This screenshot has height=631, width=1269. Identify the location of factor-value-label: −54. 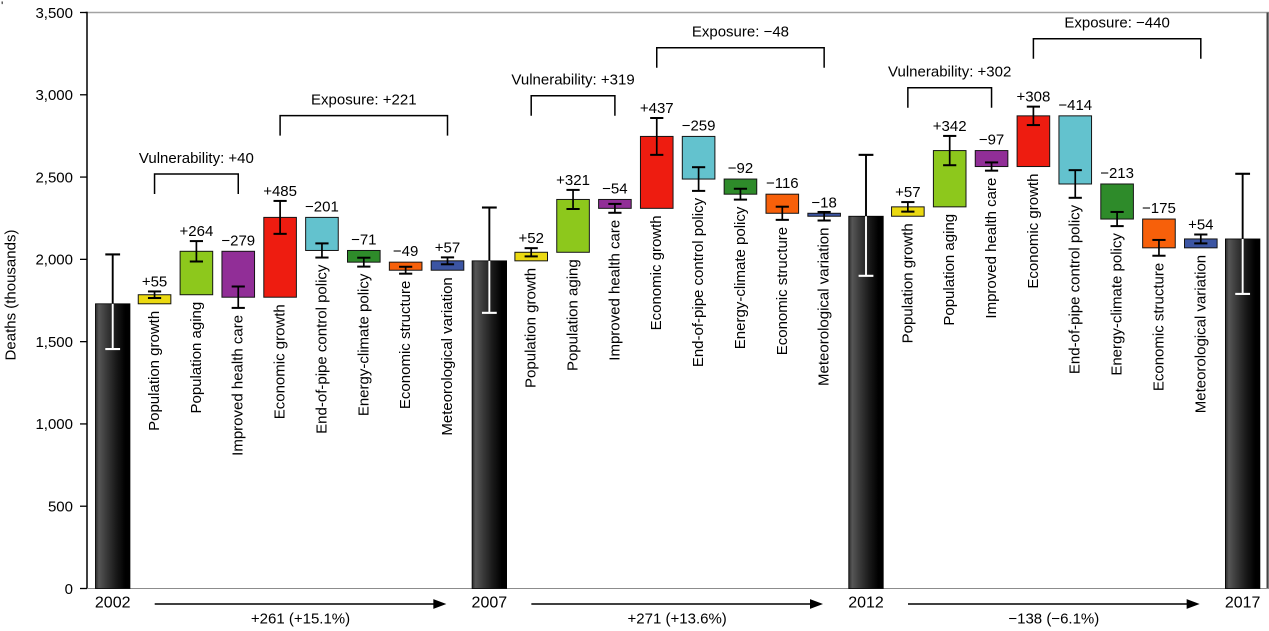
(614, 188).